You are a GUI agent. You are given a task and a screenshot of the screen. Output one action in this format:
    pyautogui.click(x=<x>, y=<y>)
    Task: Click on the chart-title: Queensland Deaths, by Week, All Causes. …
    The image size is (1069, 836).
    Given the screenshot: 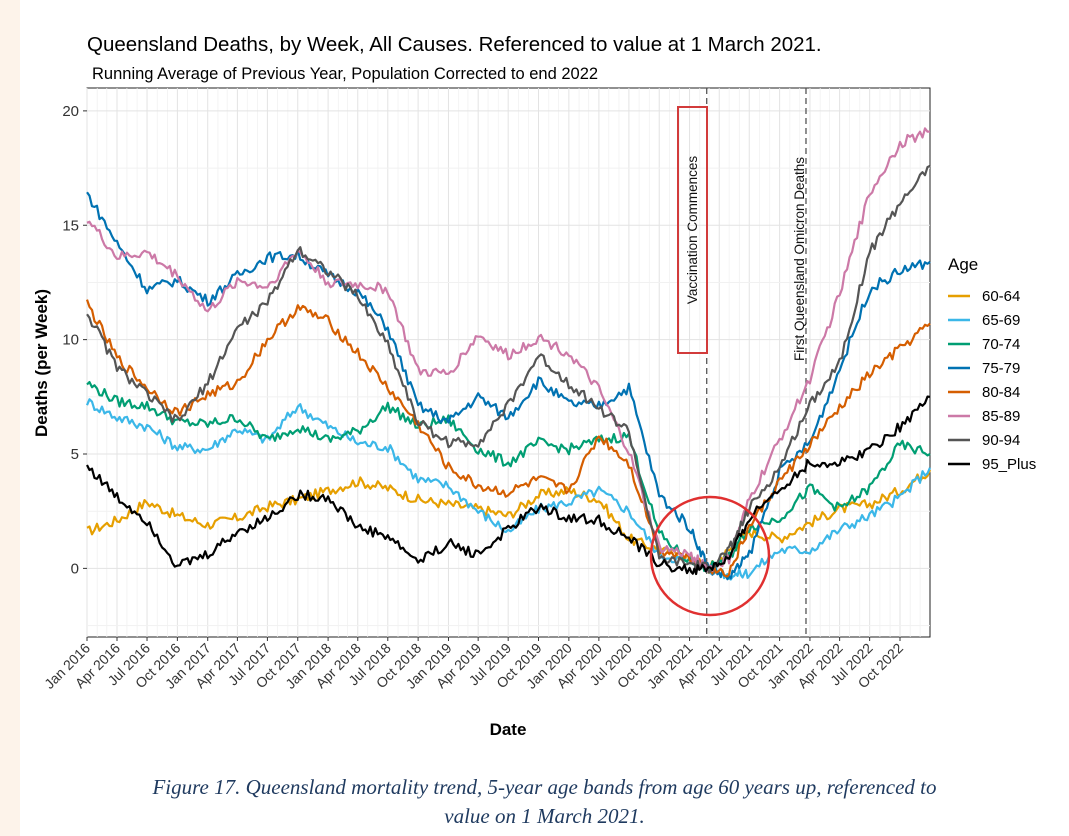 What is the action you would take?
    pyautogui.click(x=454, y=44)
    